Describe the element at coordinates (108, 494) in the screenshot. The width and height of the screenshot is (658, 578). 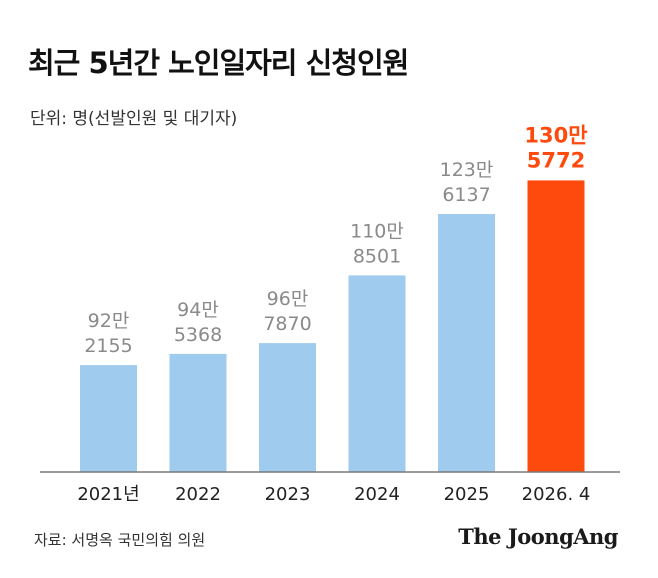
I see `x-tick-label: 2021년` at that location.